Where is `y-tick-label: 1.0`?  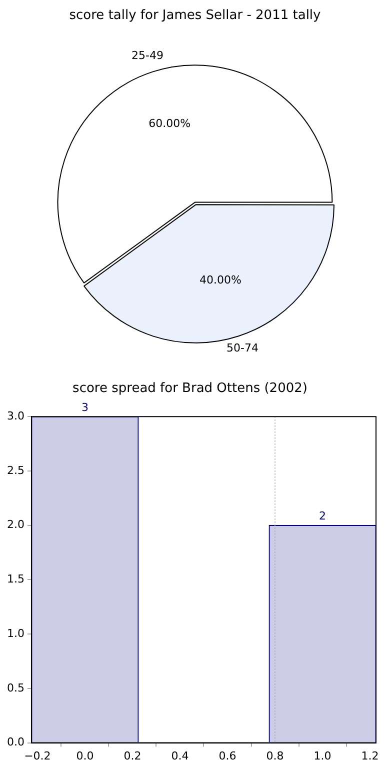 y-tick-label: 1.0 is located at coordinates (15, 633).